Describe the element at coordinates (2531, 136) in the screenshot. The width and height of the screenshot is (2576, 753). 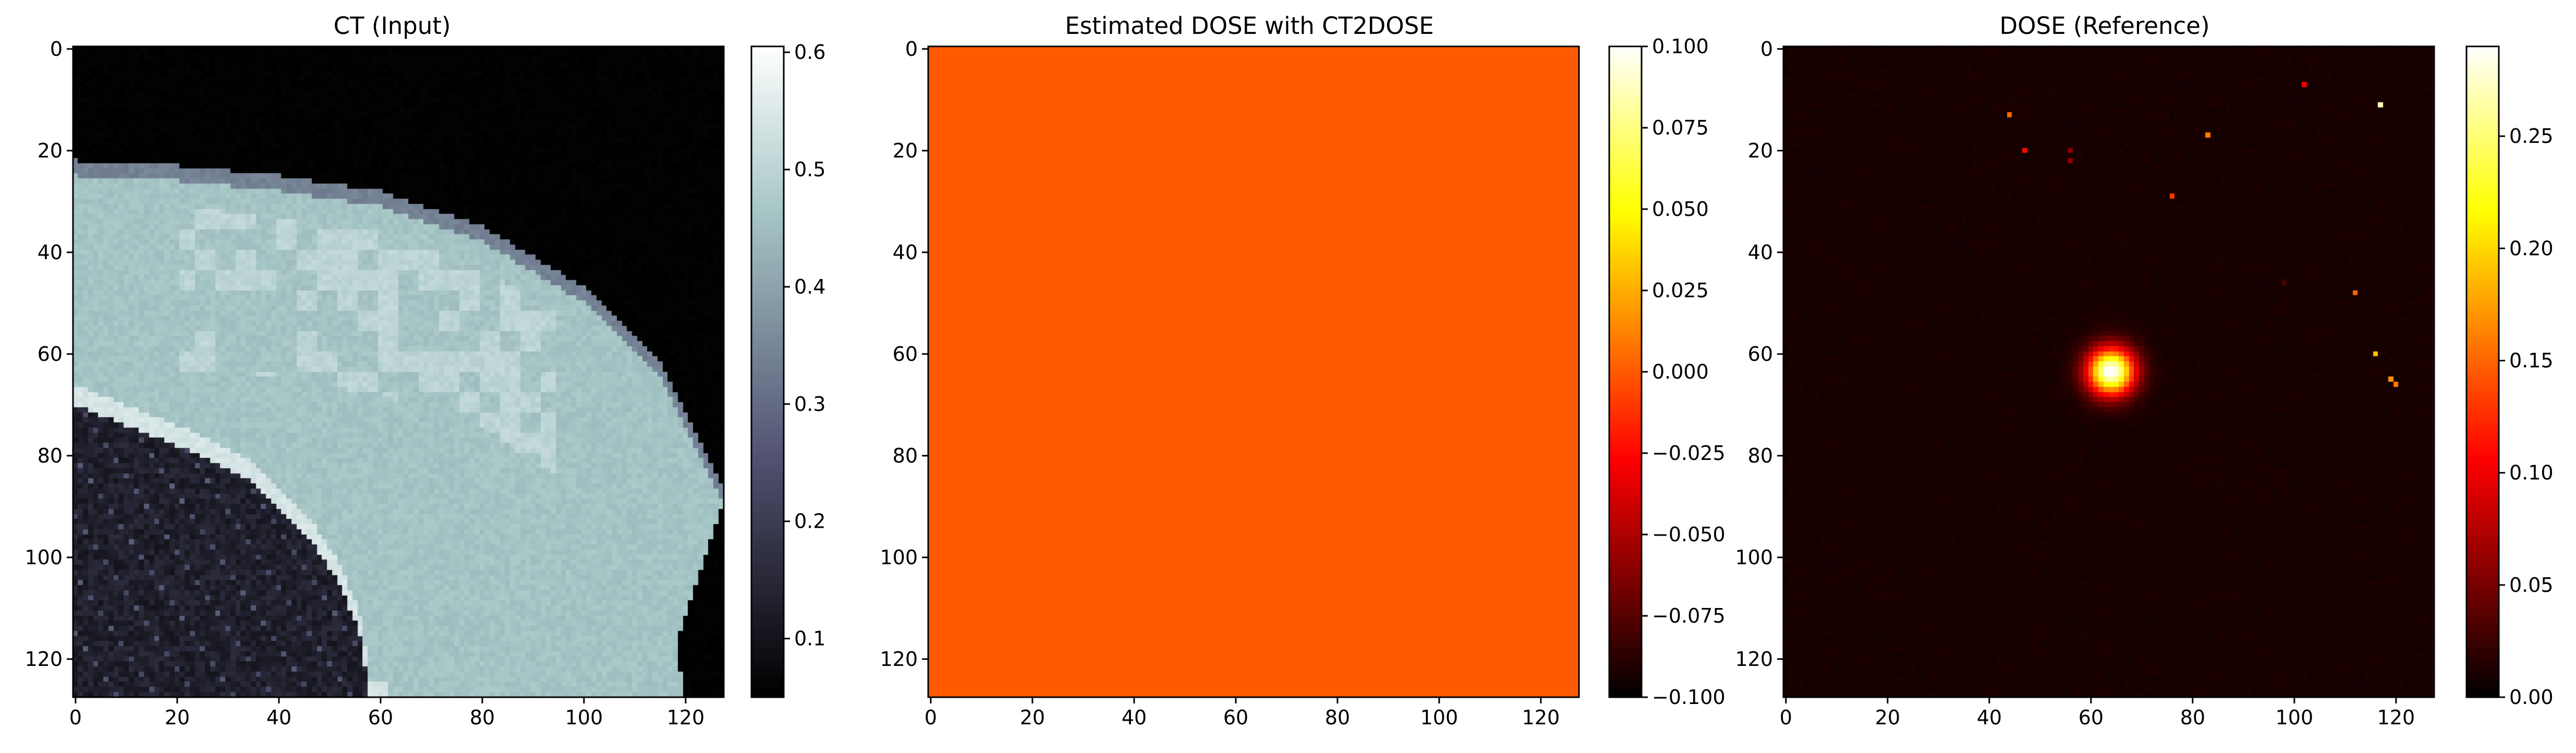
I see `colorbar-tick-label: 0.25` at that location.